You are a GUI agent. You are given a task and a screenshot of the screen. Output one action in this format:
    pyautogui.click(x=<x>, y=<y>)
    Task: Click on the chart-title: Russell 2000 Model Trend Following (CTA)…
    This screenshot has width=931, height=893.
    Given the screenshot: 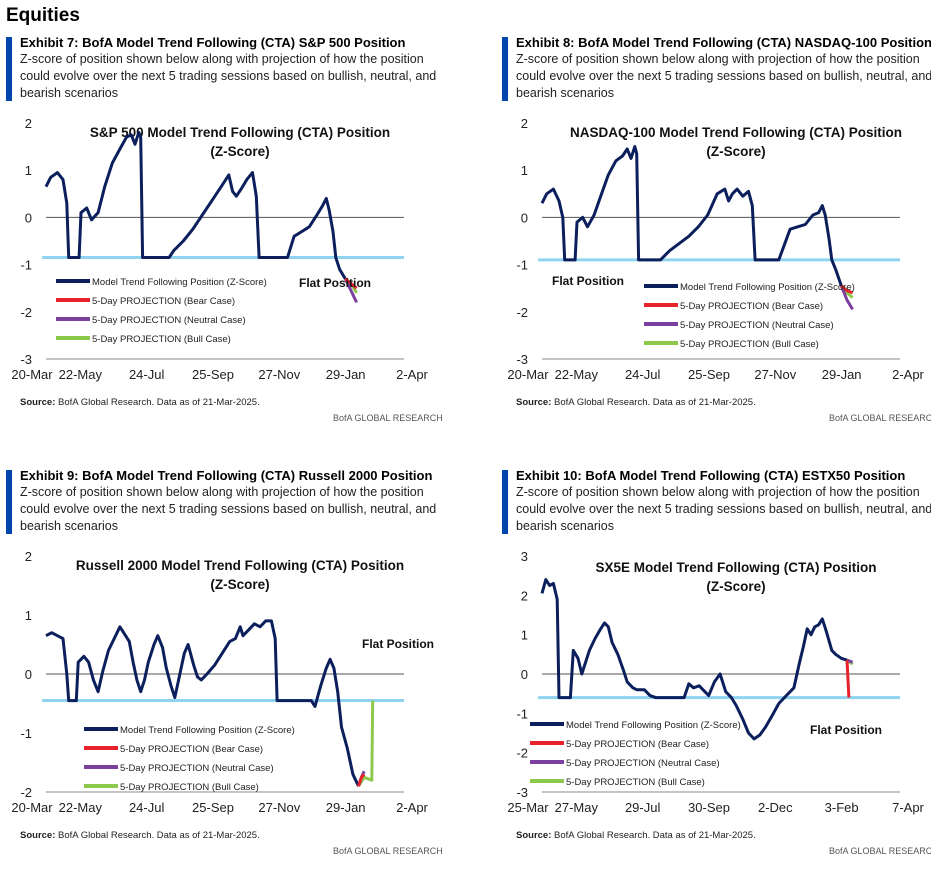 What is the action you would take?
    pyautogui.click(x=240, y=565)
    